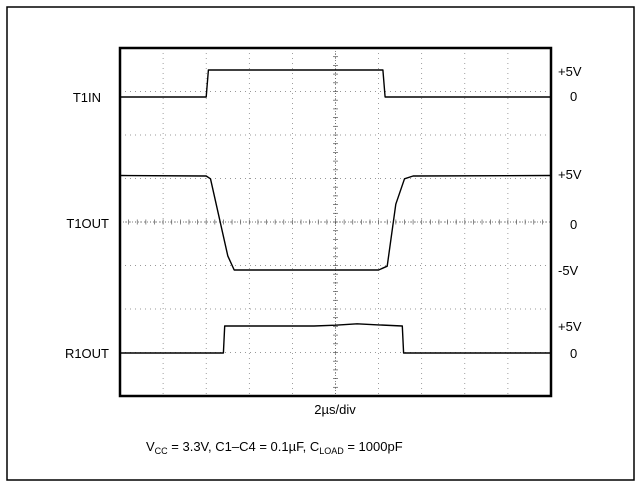 The width and height of the screenshot is (641, 487). I want to click on scale-label-r1out-high: +5V, so click(570, 326).